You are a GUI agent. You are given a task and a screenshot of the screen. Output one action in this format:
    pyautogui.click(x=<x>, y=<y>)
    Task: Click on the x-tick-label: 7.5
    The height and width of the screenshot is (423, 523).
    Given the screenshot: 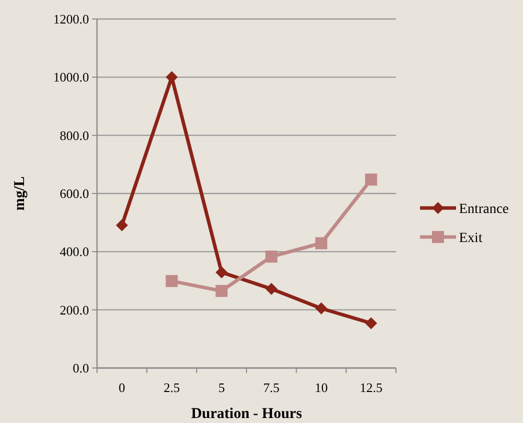 What is the action you would take?
    pyautogui.click(x=271, y=387)
    